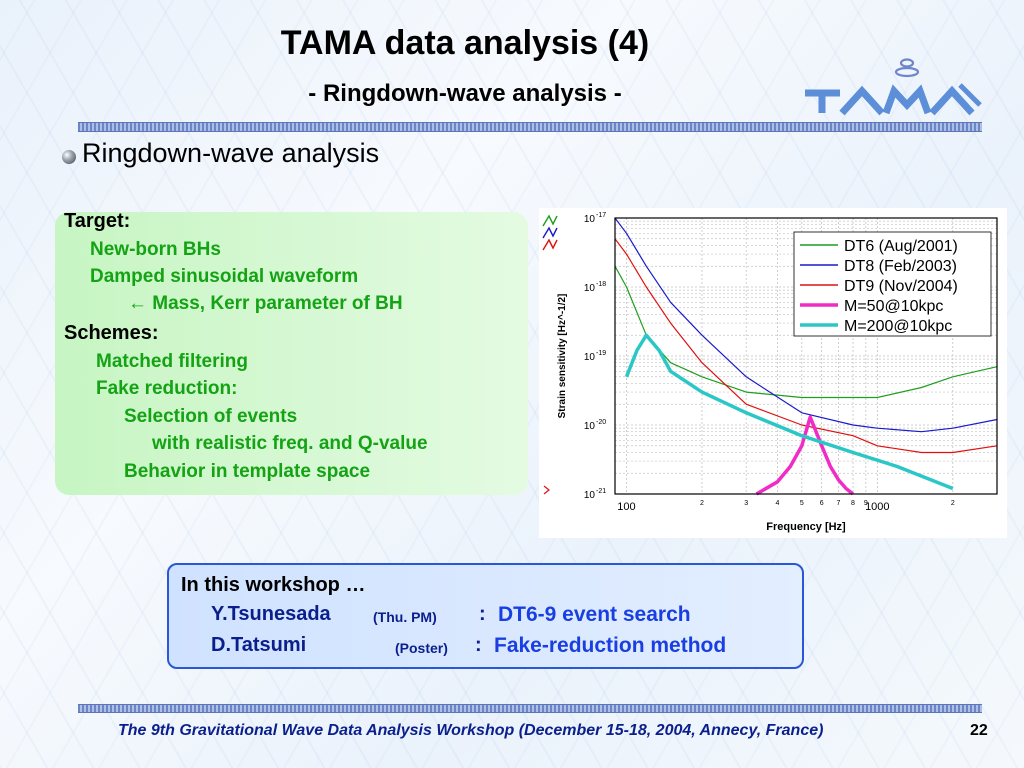 The height and width of the screenshot is (768, 1024). Describe the element at coordinates (211, 416) in the screenshot. I see `schemes-item: Selection of events` at that location.